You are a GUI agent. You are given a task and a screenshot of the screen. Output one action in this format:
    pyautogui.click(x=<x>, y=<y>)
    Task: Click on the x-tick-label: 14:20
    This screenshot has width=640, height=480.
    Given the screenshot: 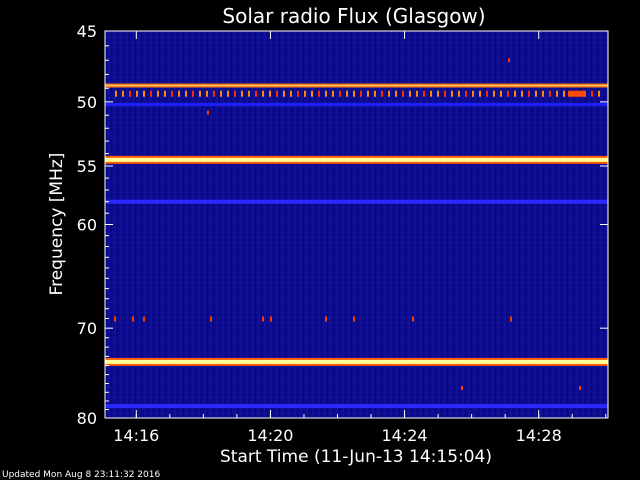 What is the action you would take?
    pyautogui.click(x=270, y=435)
    